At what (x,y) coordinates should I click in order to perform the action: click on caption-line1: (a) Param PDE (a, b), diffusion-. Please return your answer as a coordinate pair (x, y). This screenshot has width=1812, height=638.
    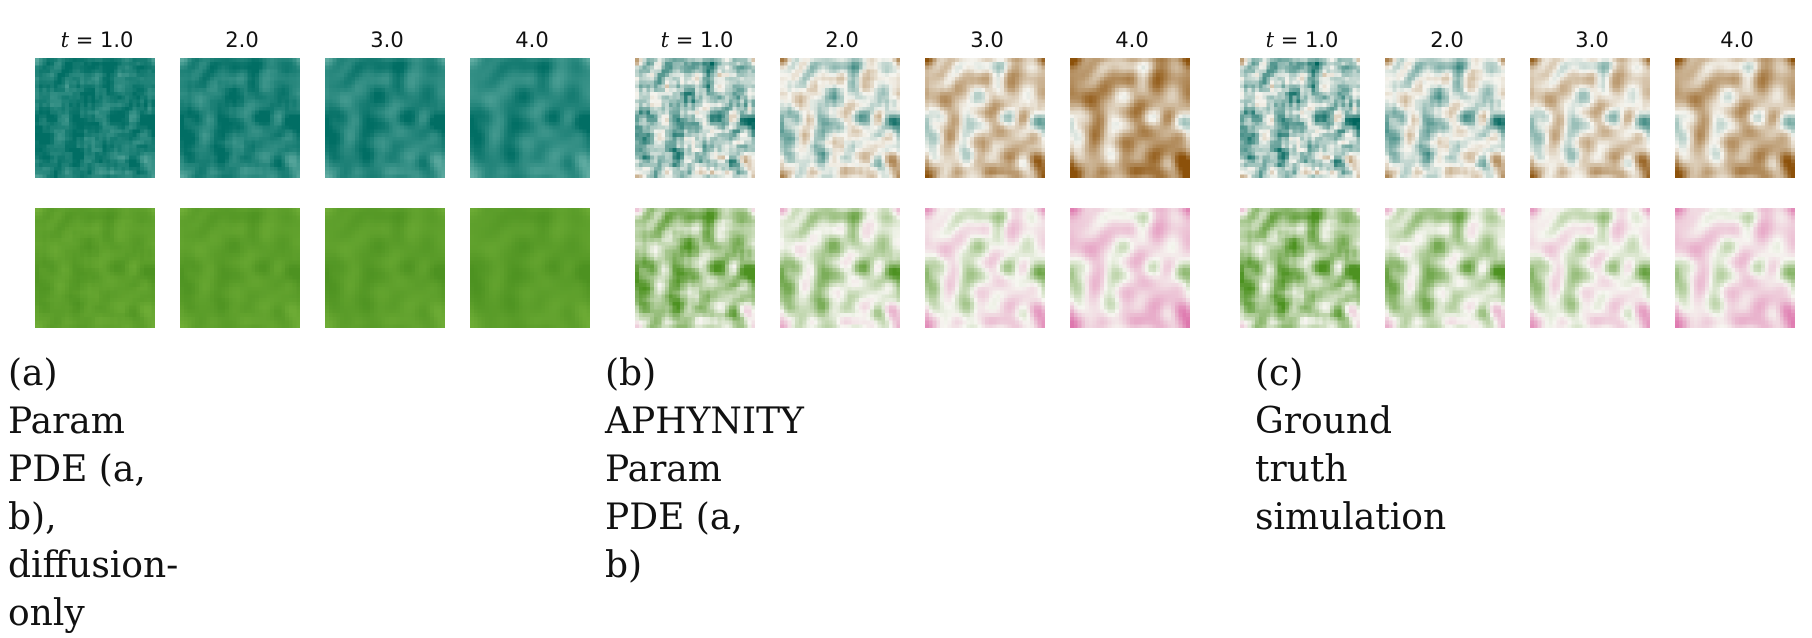
    Looking at the image, I should click on (93, 469).